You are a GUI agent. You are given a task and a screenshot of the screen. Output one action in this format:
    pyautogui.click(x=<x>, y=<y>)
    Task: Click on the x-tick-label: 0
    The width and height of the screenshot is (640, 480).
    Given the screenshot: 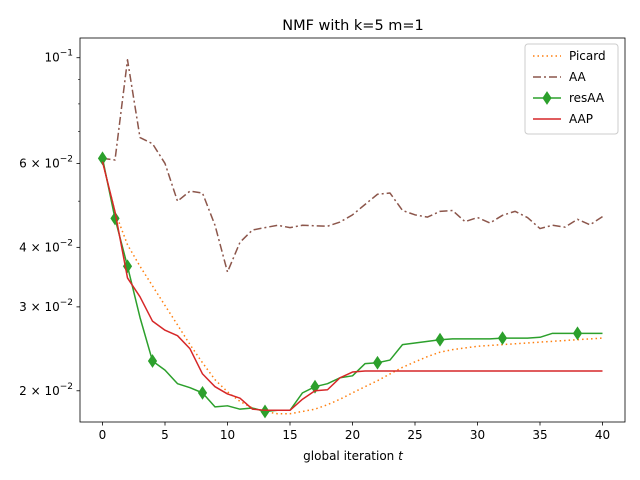 What is the action you would take?
    pyautogui.click(x=103, y=435)
    